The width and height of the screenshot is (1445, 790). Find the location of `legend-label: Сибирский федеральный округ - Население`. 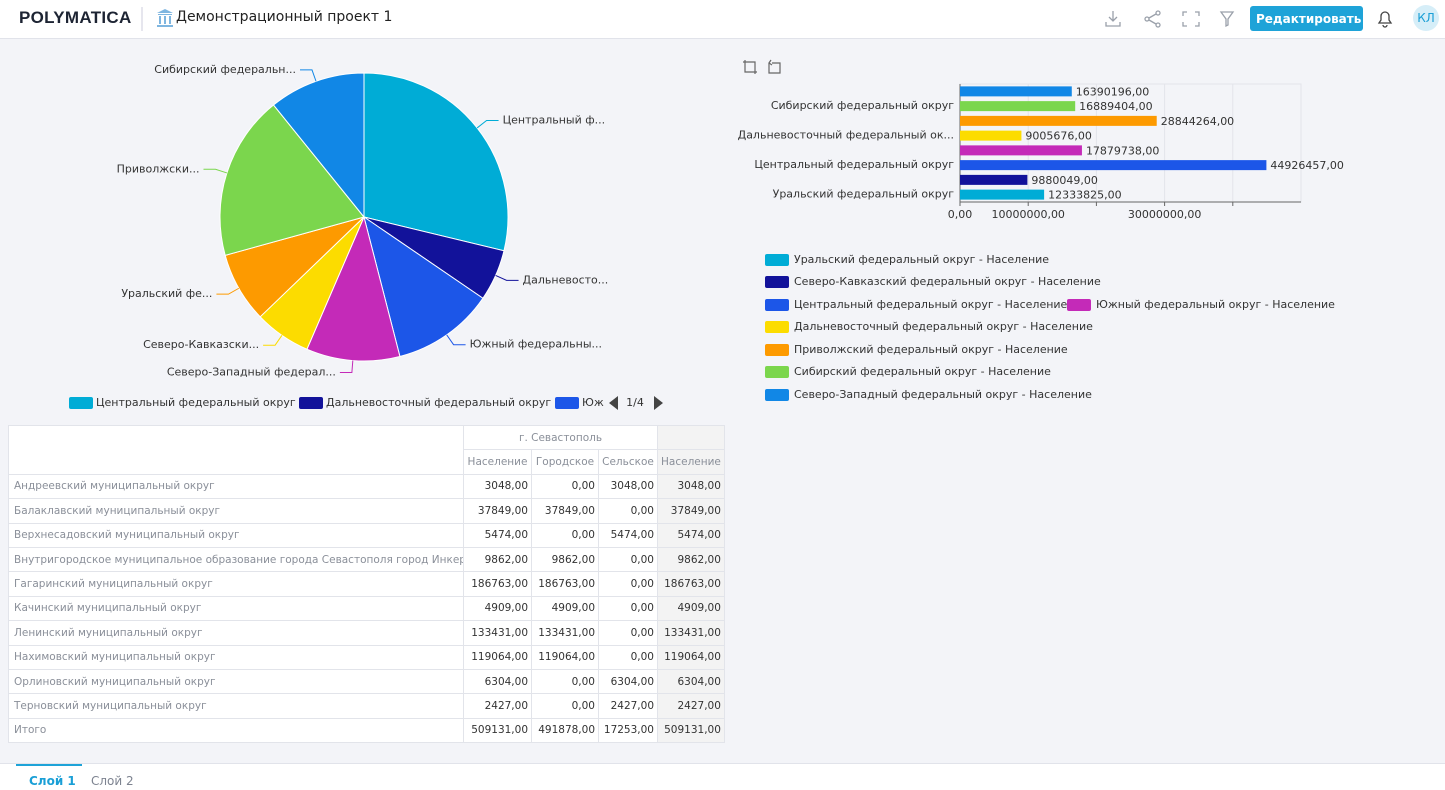

legend-label: Сибирский федеральный округ - Население is located at coordinates (922, 371).